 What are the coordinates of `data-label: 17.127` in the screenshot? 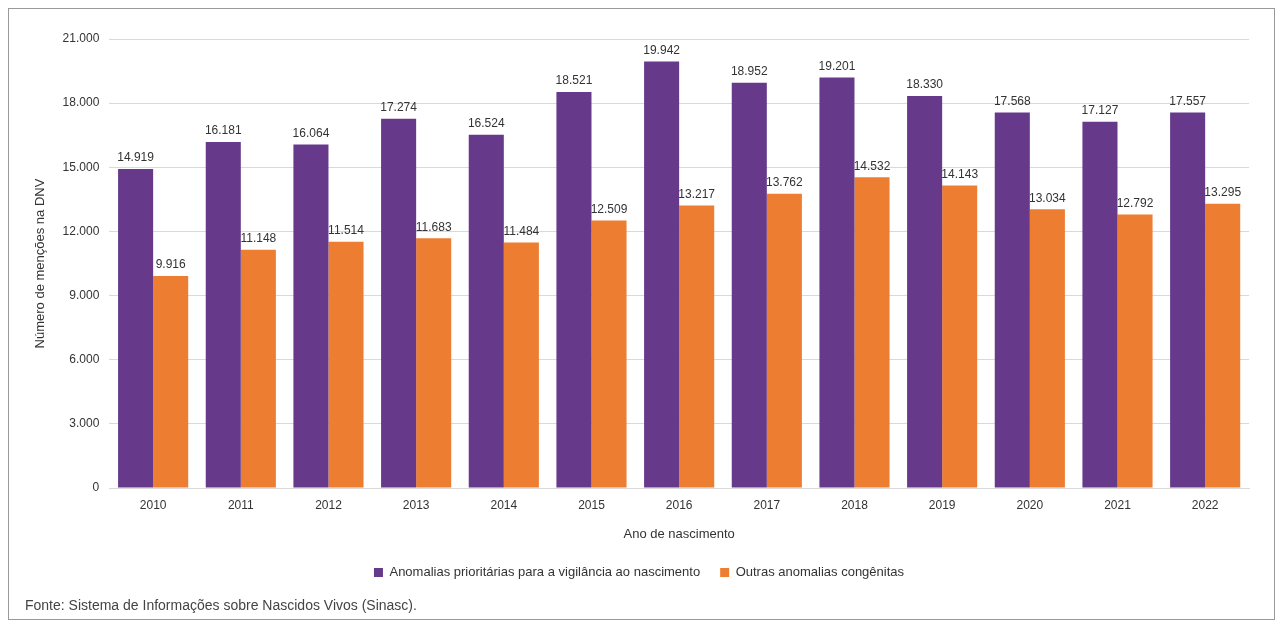 It's located at (1100, 110).